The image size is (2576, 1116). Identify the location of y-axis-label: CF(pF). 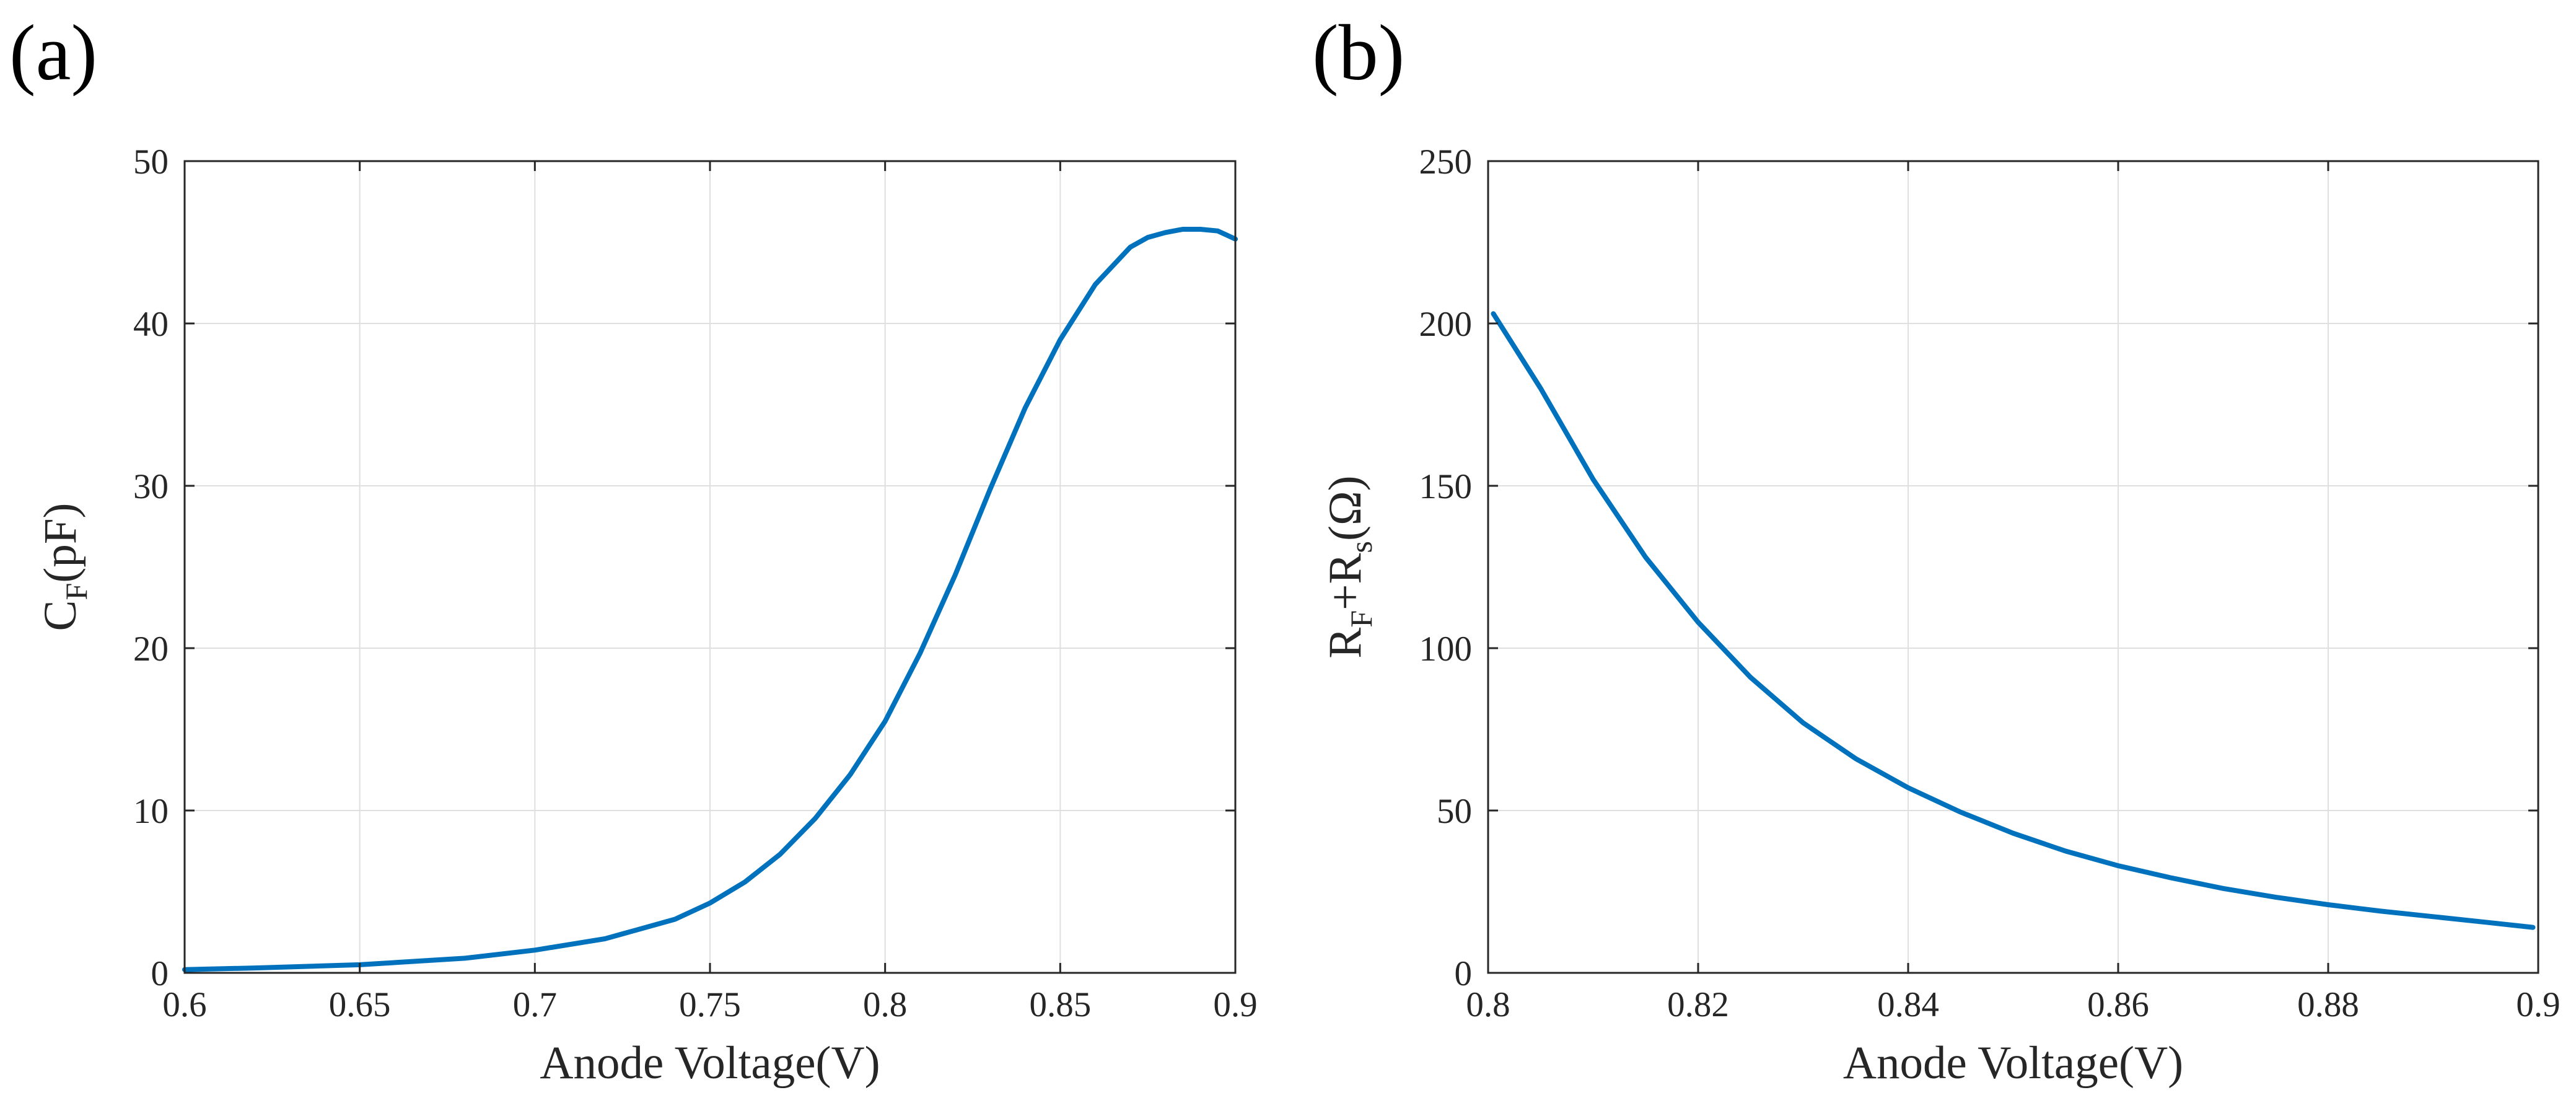
(64, 567).